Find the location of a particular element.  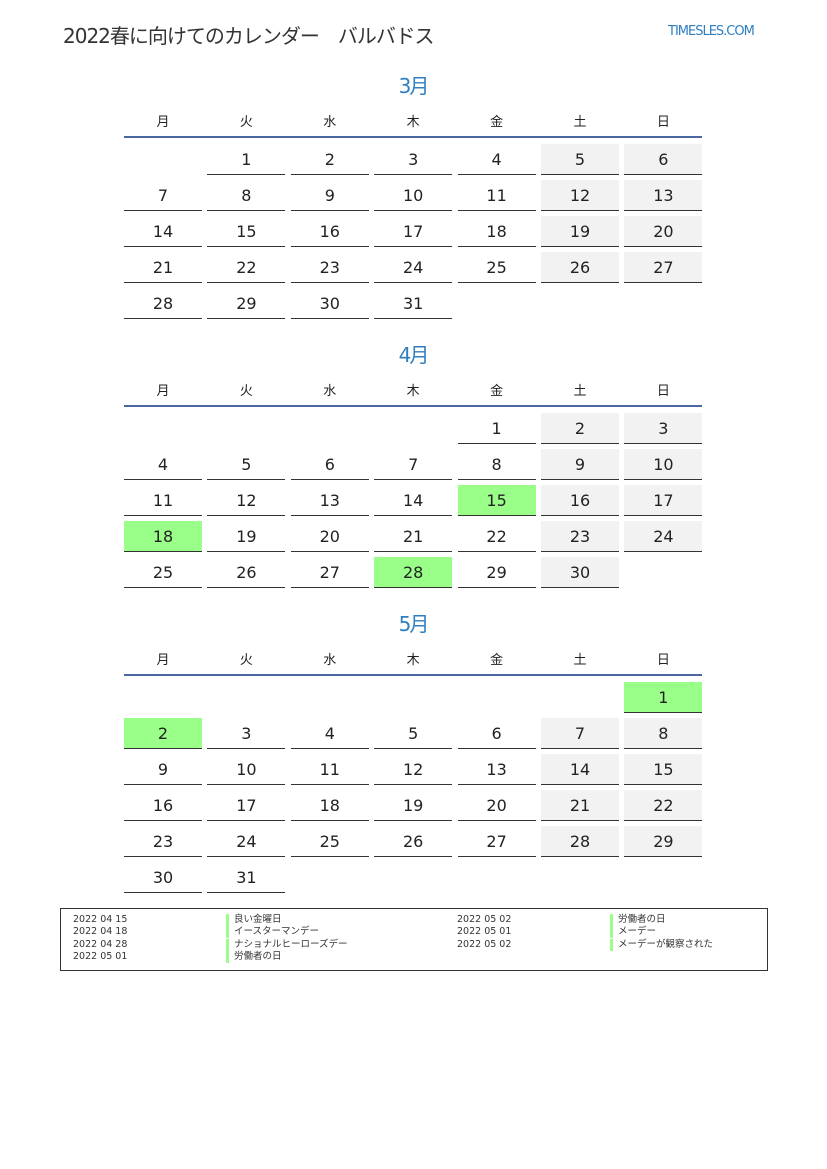

legend-holiday-name: 良い金曜日 is located at coordinates (336, 920).